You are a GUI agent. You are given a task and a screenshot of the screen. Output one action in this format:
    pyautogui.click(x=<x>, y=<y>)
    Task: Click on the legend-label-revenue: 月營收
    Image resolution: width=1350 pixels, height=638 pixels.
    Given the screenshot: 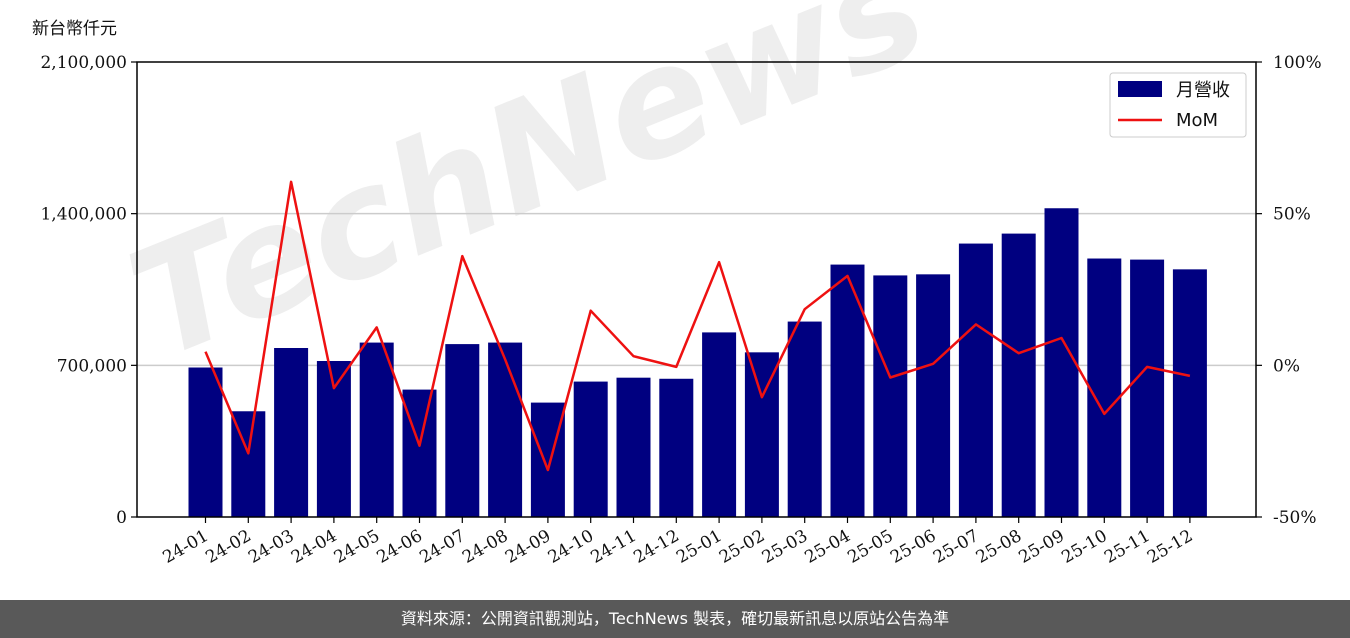 What is the action you would take?
    pyautogui.click(x=1203, y=90)
    